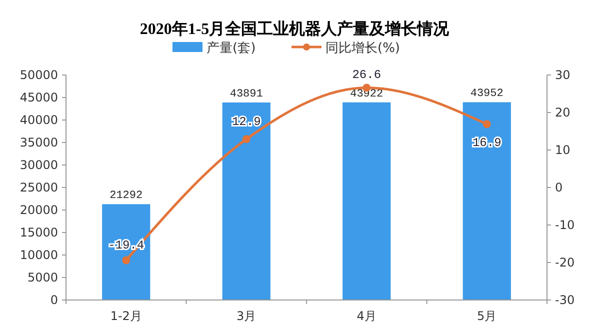  I want to click on y-tick-label: 20000, so click(39, 210).